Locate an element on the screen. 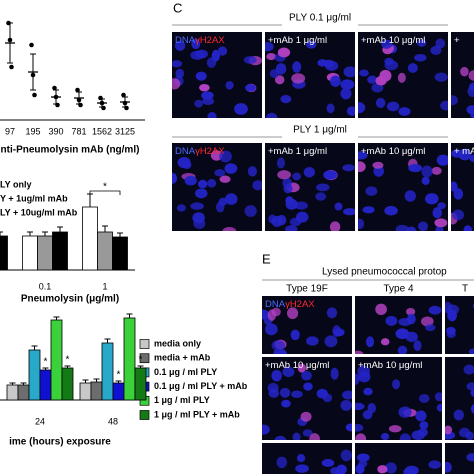 The height and width of the screenshot is (474, 474). tile-label: +mAb 10 μg/ml is located at coordinates (297, 365).